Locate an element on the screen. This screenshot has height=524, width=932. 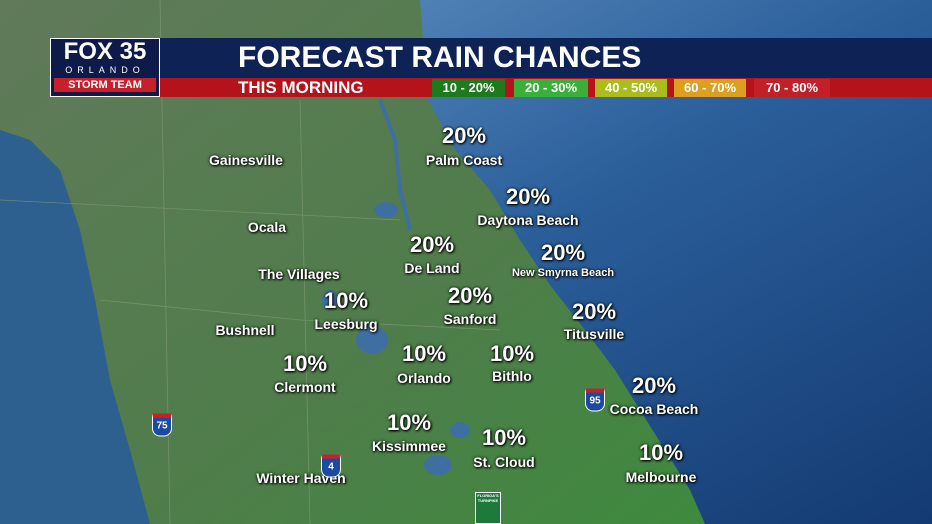
city-name: Orlando is located at coordinates (424, 378).